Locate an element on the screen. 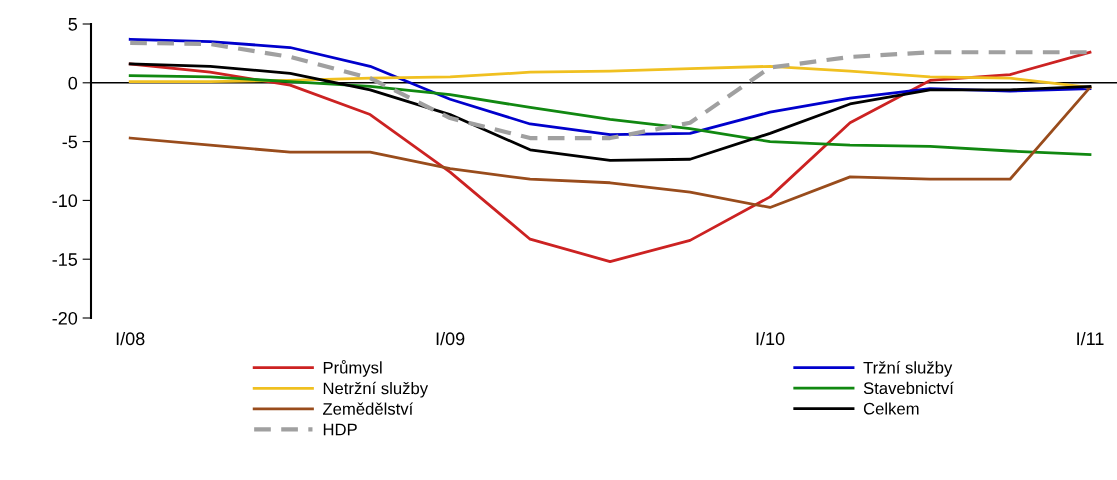 Image resolution: width=1117 pixels, height=480 pixels. y-tick-label: -5 is located at coordinates (70, 142).